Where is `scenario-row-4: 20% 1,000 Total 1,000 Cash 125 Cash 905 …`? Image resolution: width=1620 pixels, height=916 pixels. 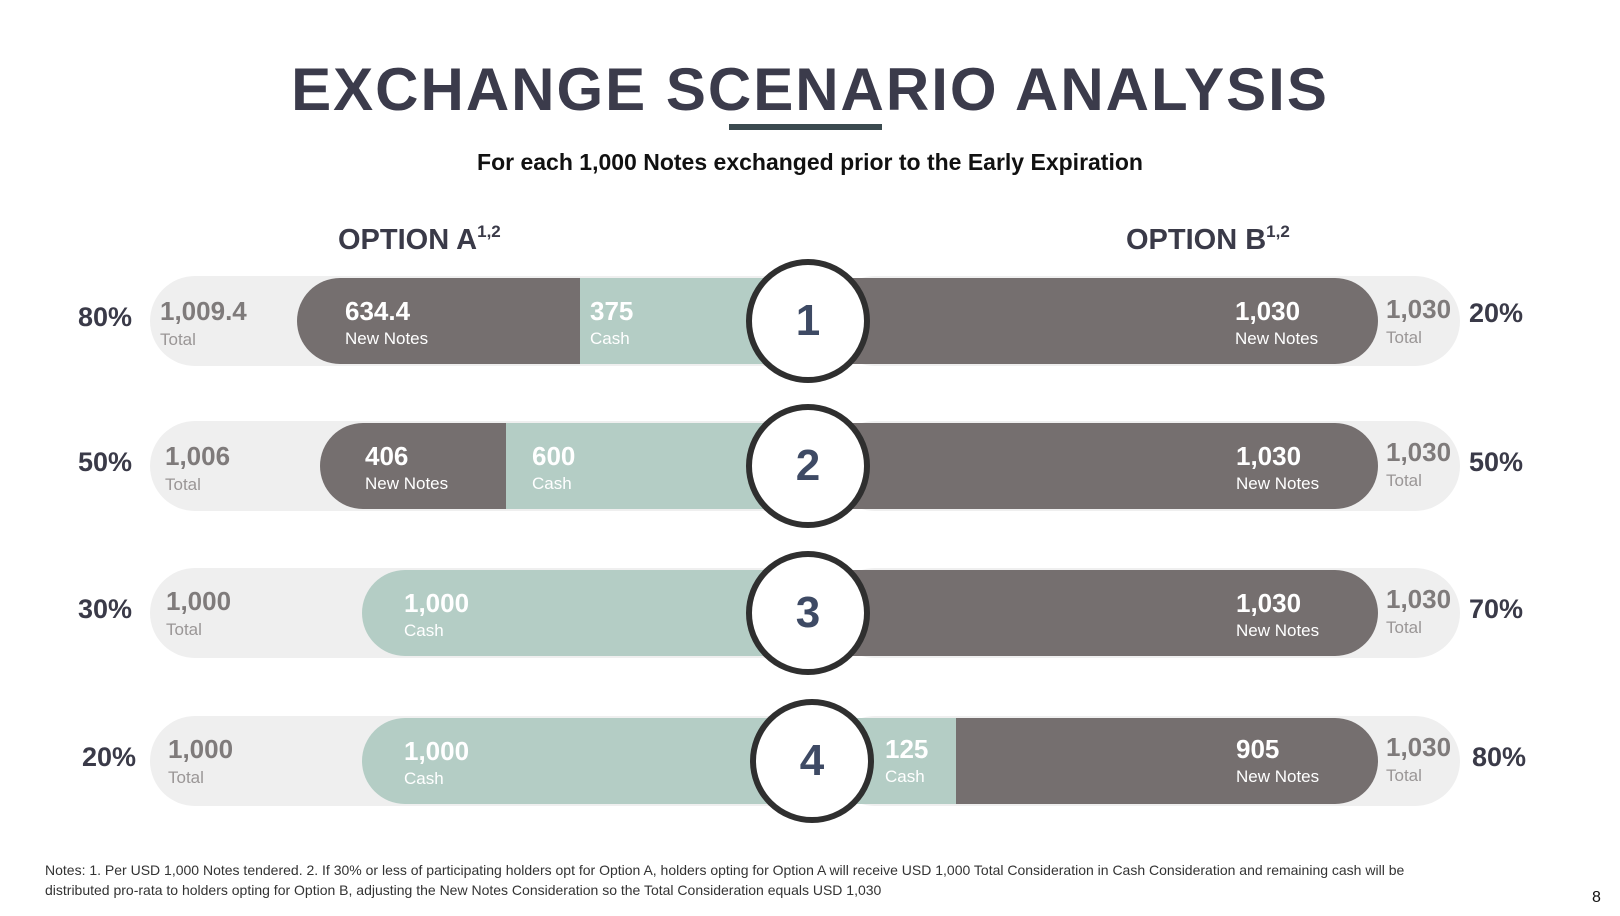
scenario-row-4: 20% 1,000 Total 1,000 Cash 125 Cash 905 … is located at coordinates (810, 761).